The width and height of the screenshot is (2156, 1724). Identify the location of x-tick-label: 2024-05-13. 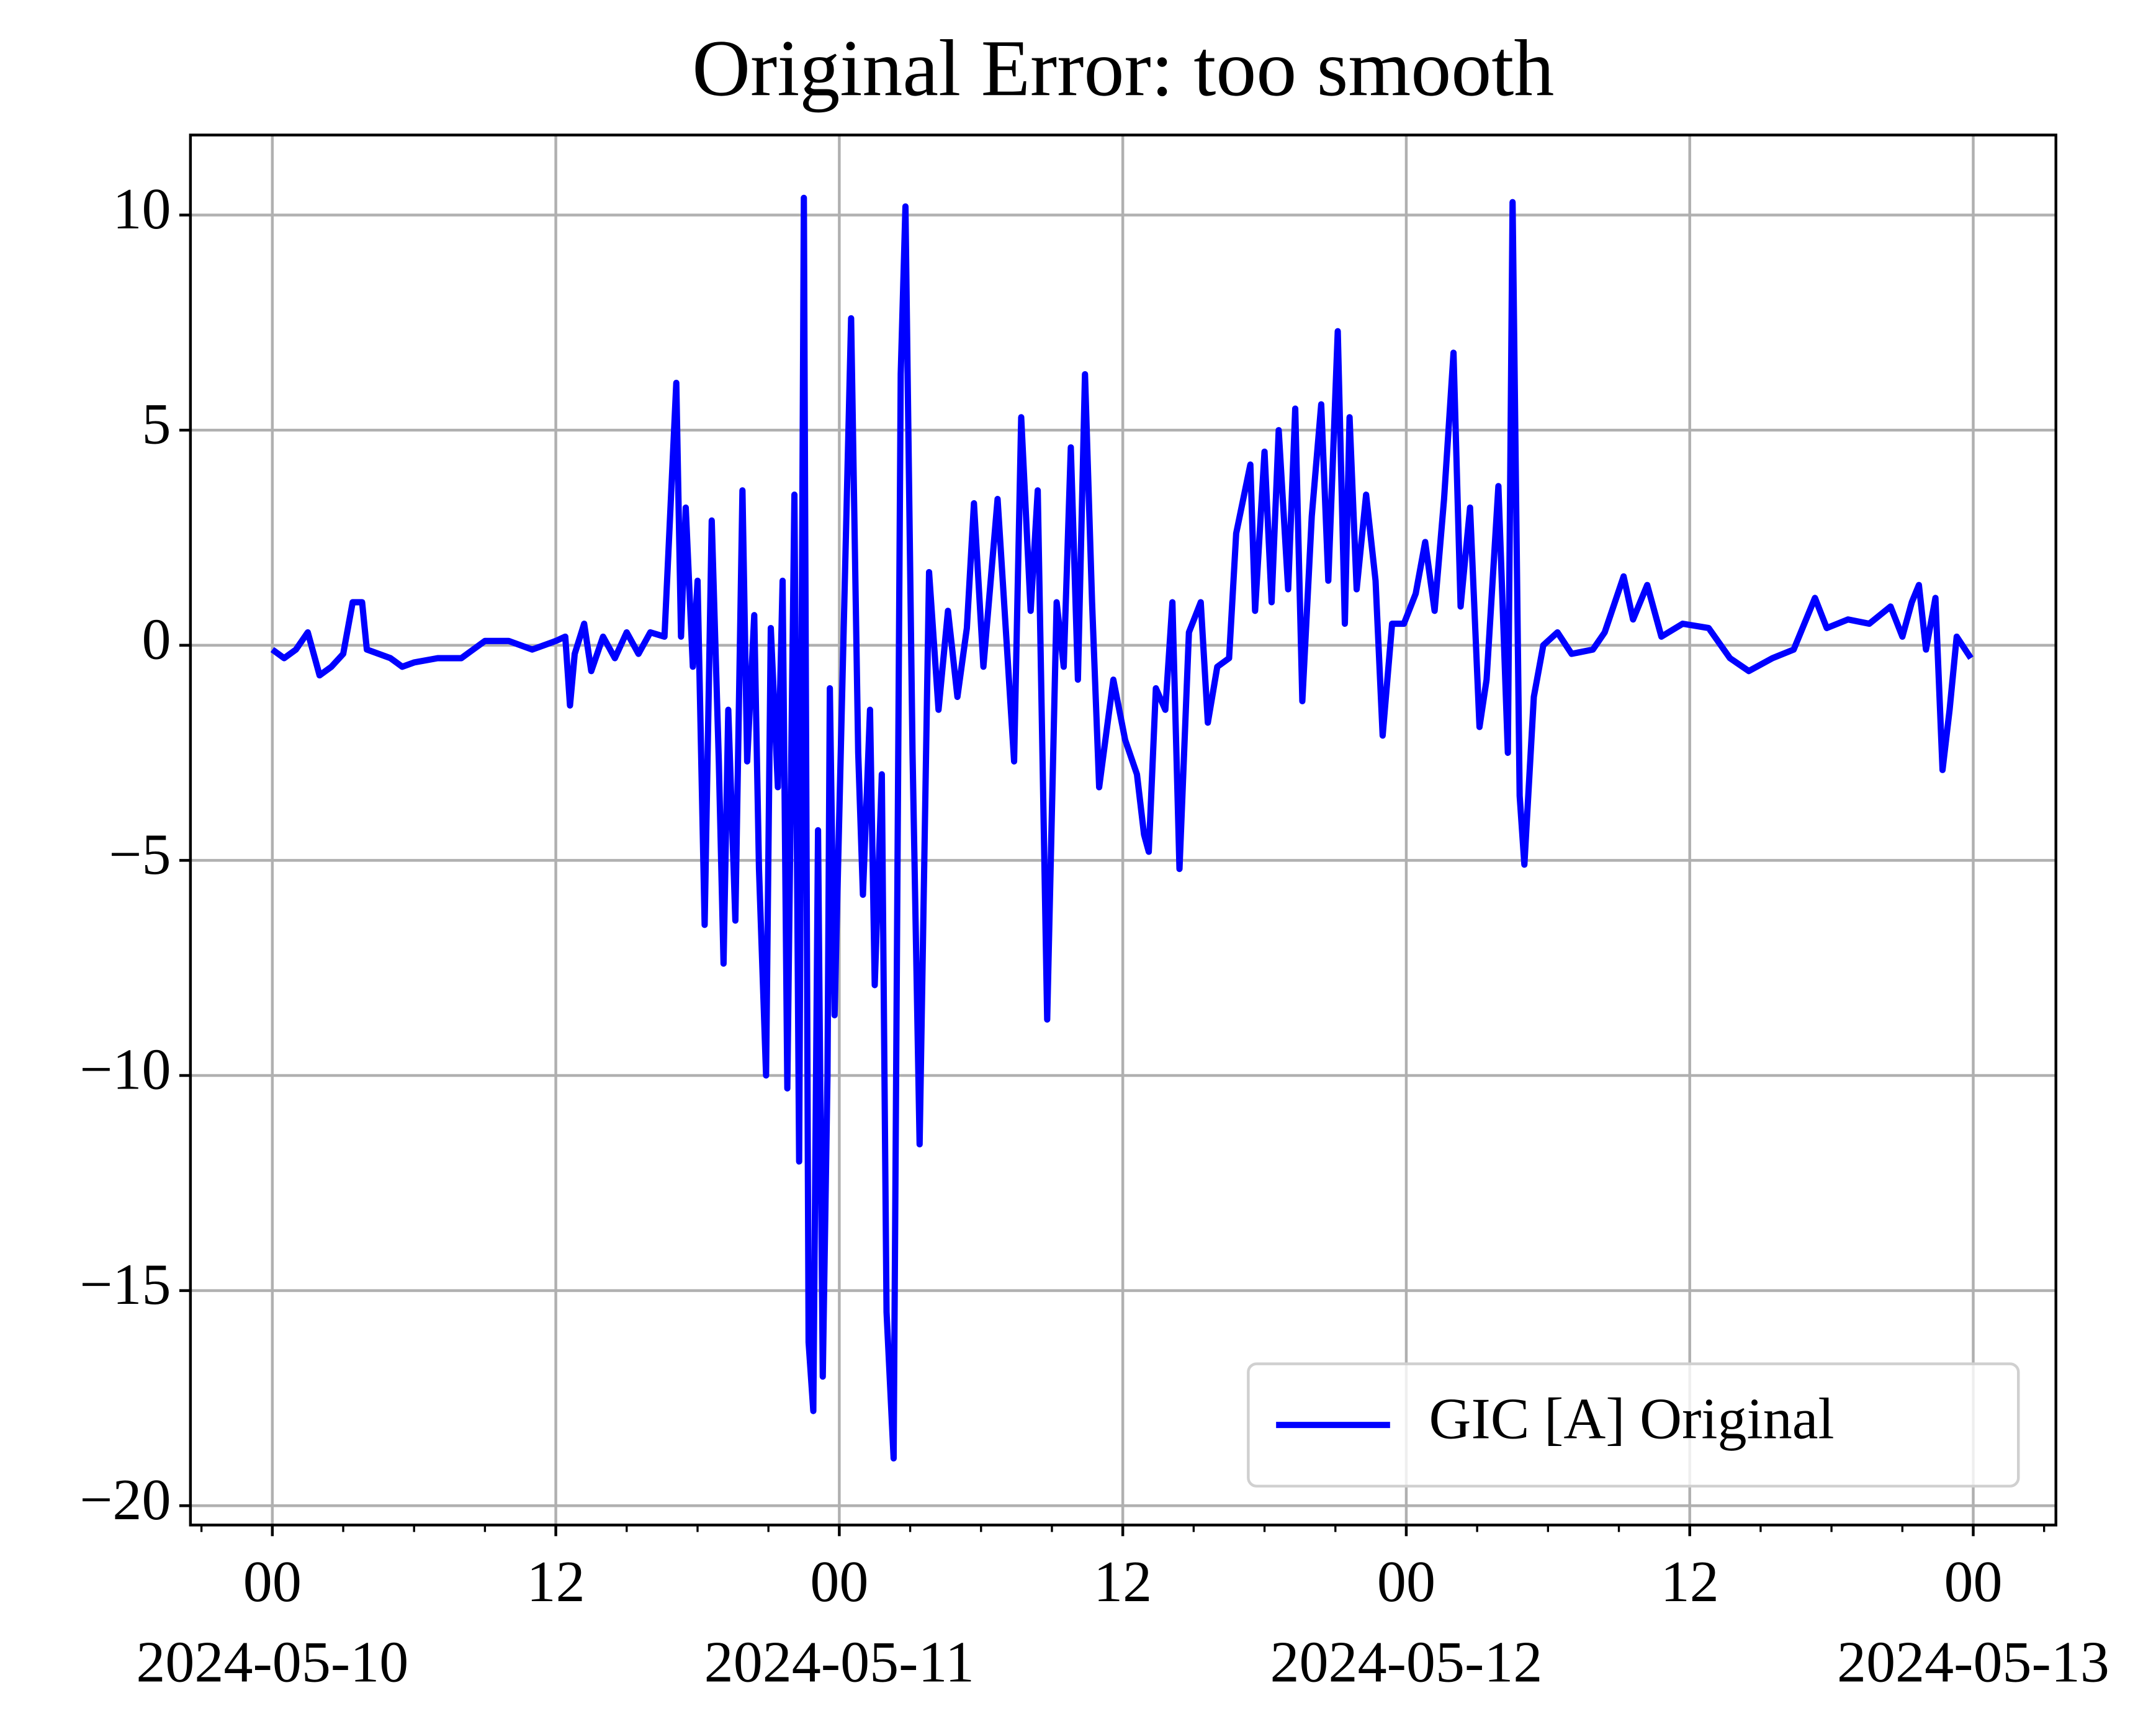
(1973, 1662).